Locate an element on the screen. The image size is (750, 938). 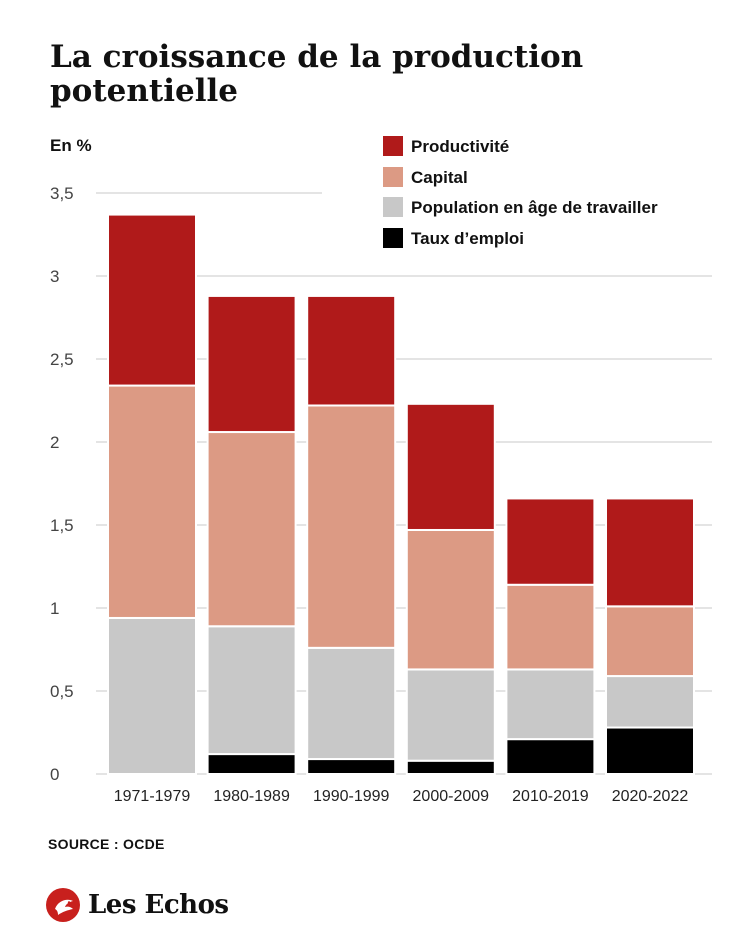
x-category-label: 2000-2009 is located at coordinates (451, 796).